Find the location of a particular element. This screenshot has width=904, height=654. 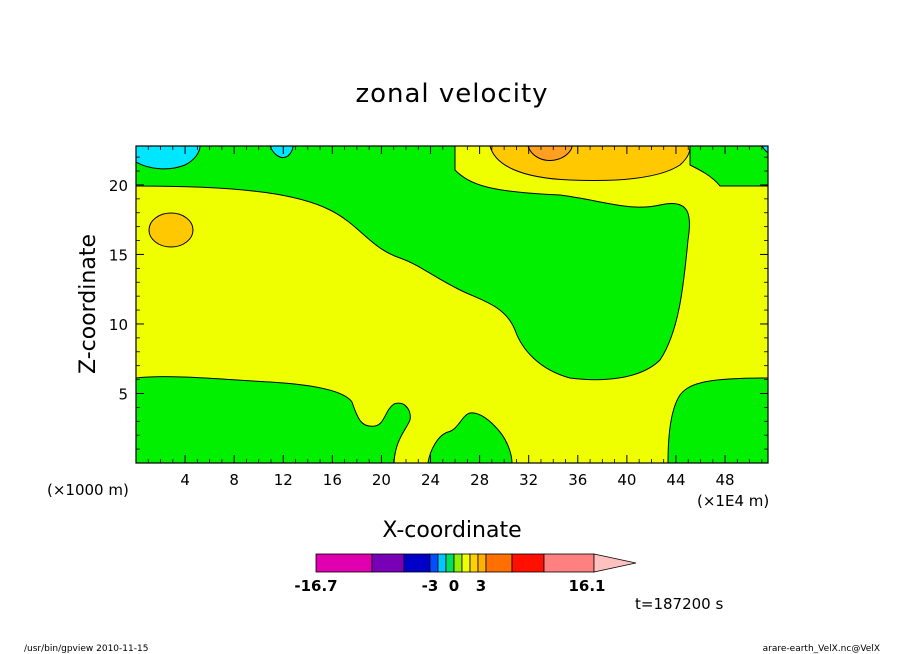

contour-green-bottom-right-region is located at coordinates (717, 420).